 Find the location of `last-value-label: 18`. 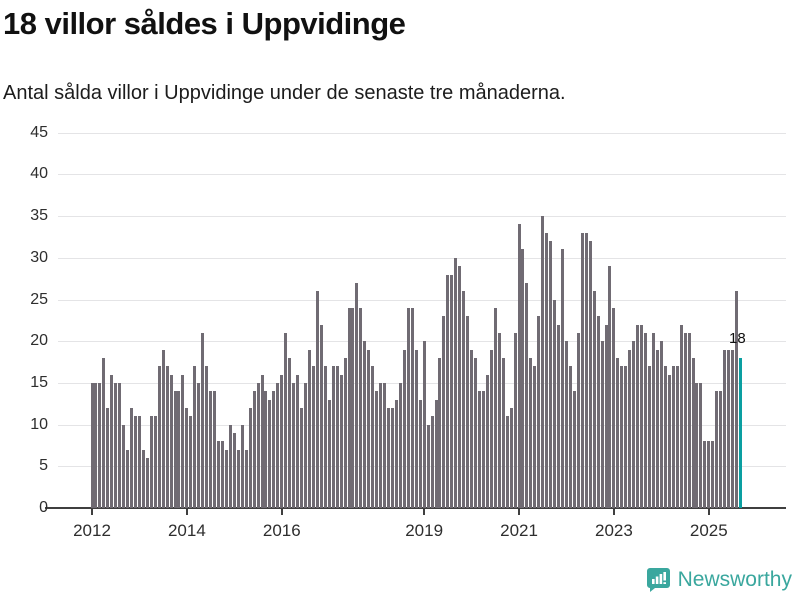

last-value-label: 18 is located at coordinates (737, 338).